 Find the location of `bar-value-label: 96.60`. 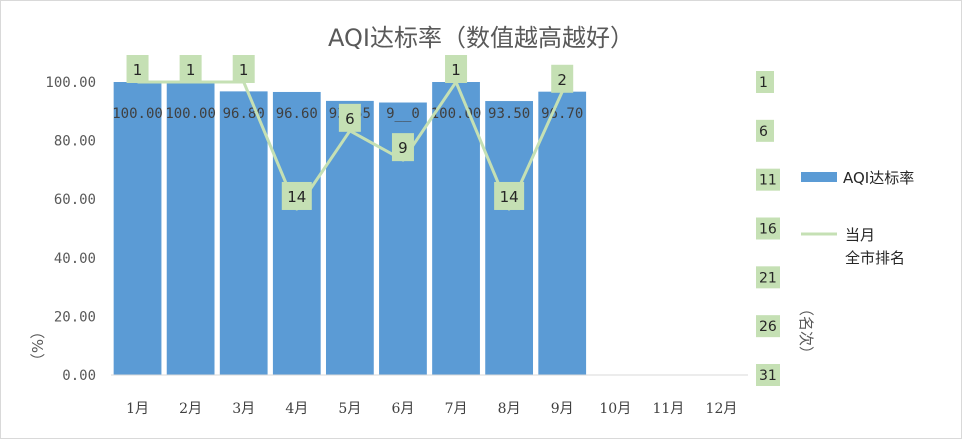

bar-value-label: 96.60 is located at coordinates (297, 114).